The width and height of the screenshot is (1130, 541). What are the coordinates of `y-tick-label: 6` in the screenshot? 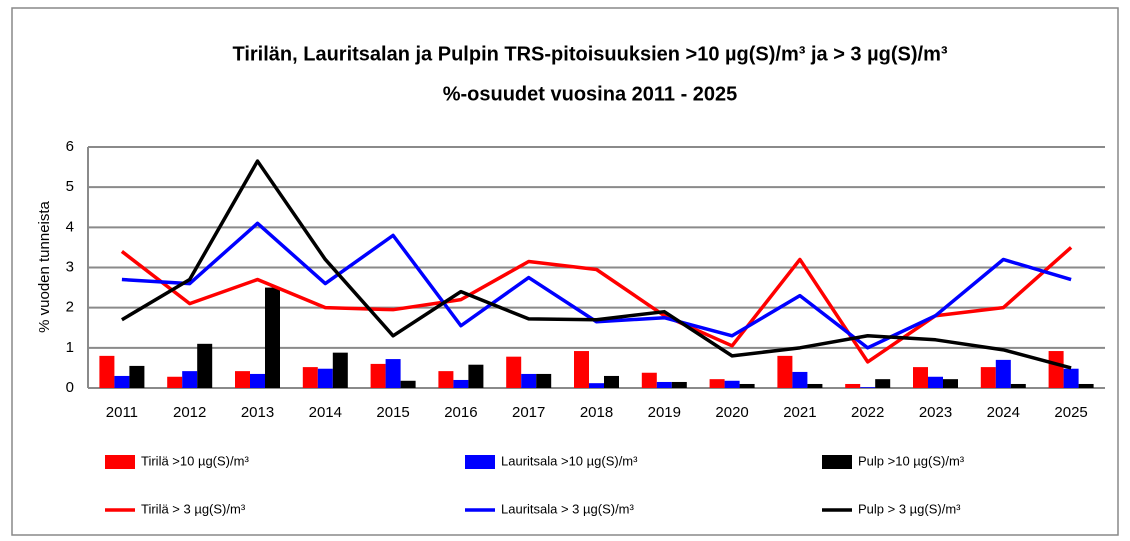 It's located at (70, 146).